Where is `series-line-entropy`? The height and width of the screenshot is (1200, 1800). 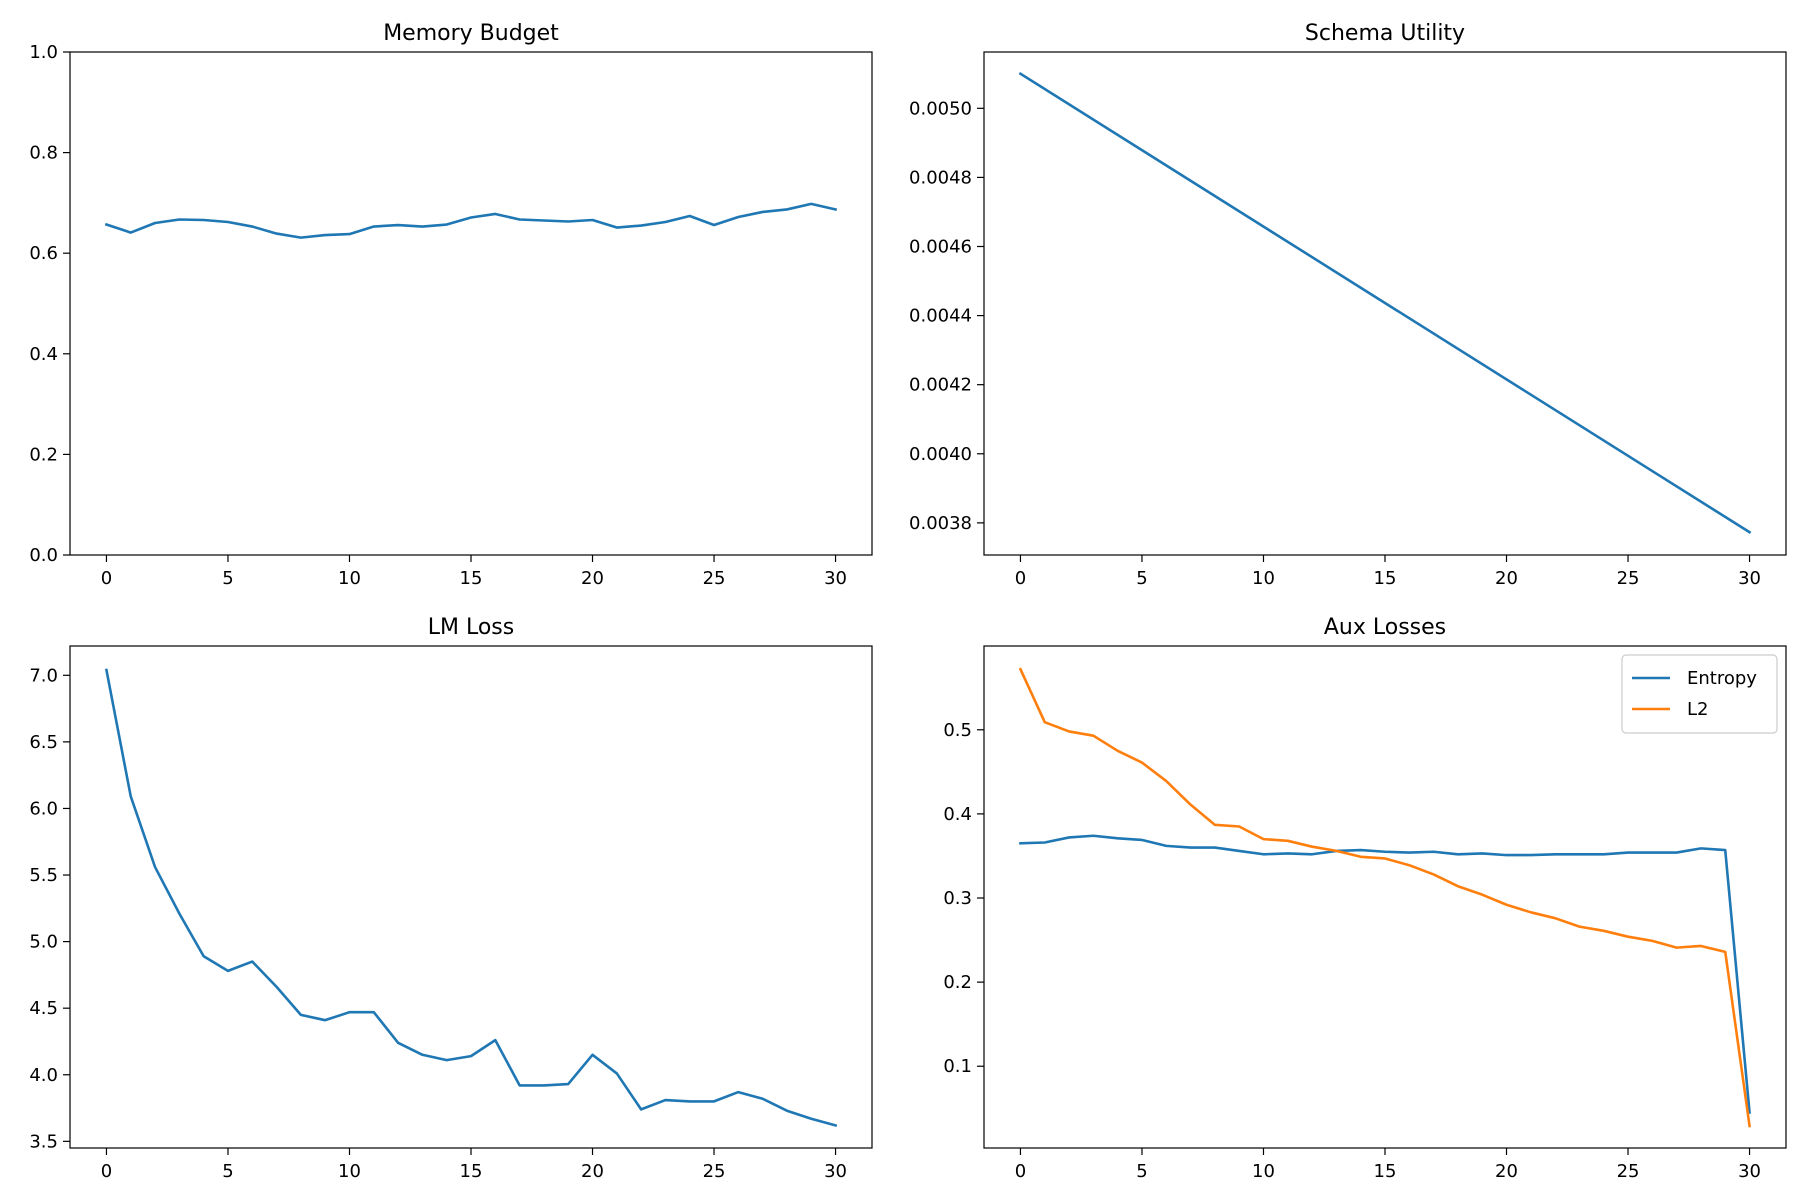 series-line-entropy is located at coordinates (1385, 974).